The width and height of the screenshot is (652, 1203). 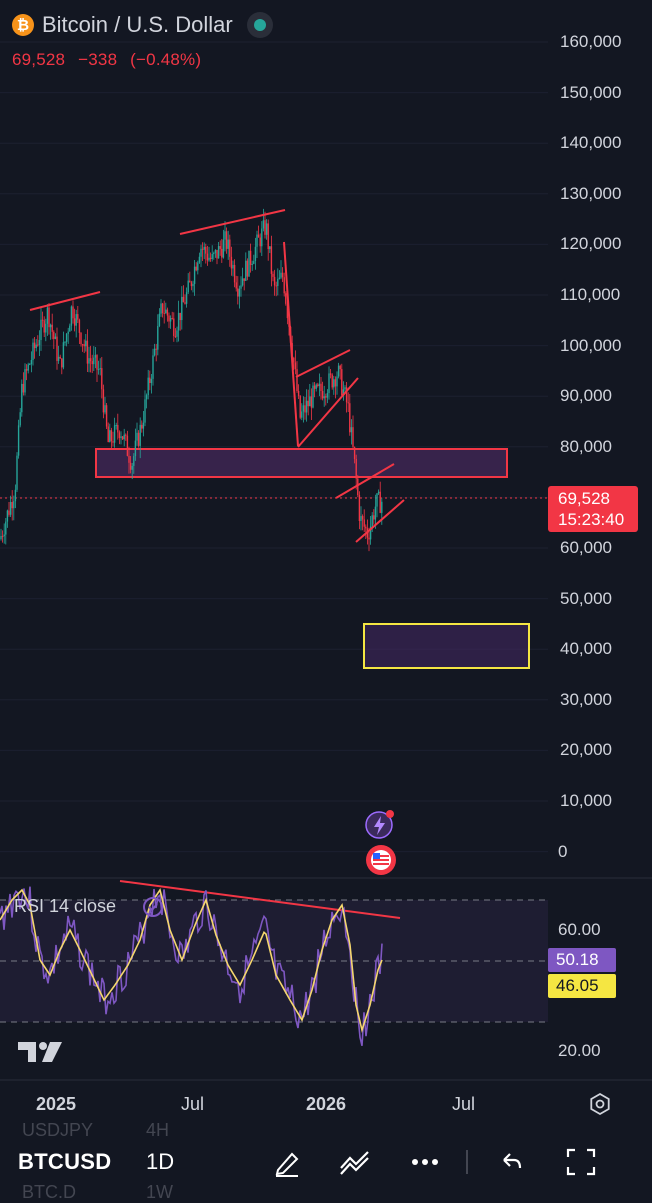 What do you see at coordinates (381, 860) in the screenshot?
I see `us-flag-events-icon` at bounding box center [381, 860].